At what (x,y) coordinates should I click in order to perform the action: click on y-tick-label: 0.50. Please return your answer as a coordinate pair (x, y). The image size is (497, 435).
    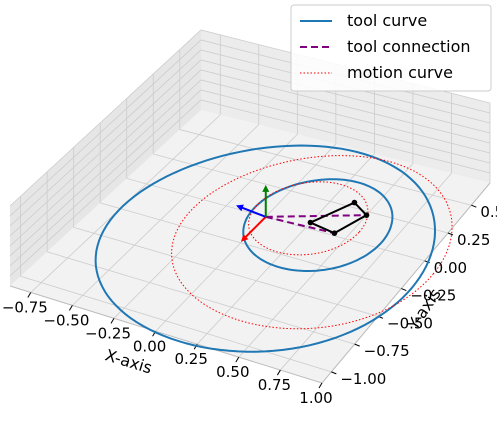
    Looking at the image, I should click on (488, 212).